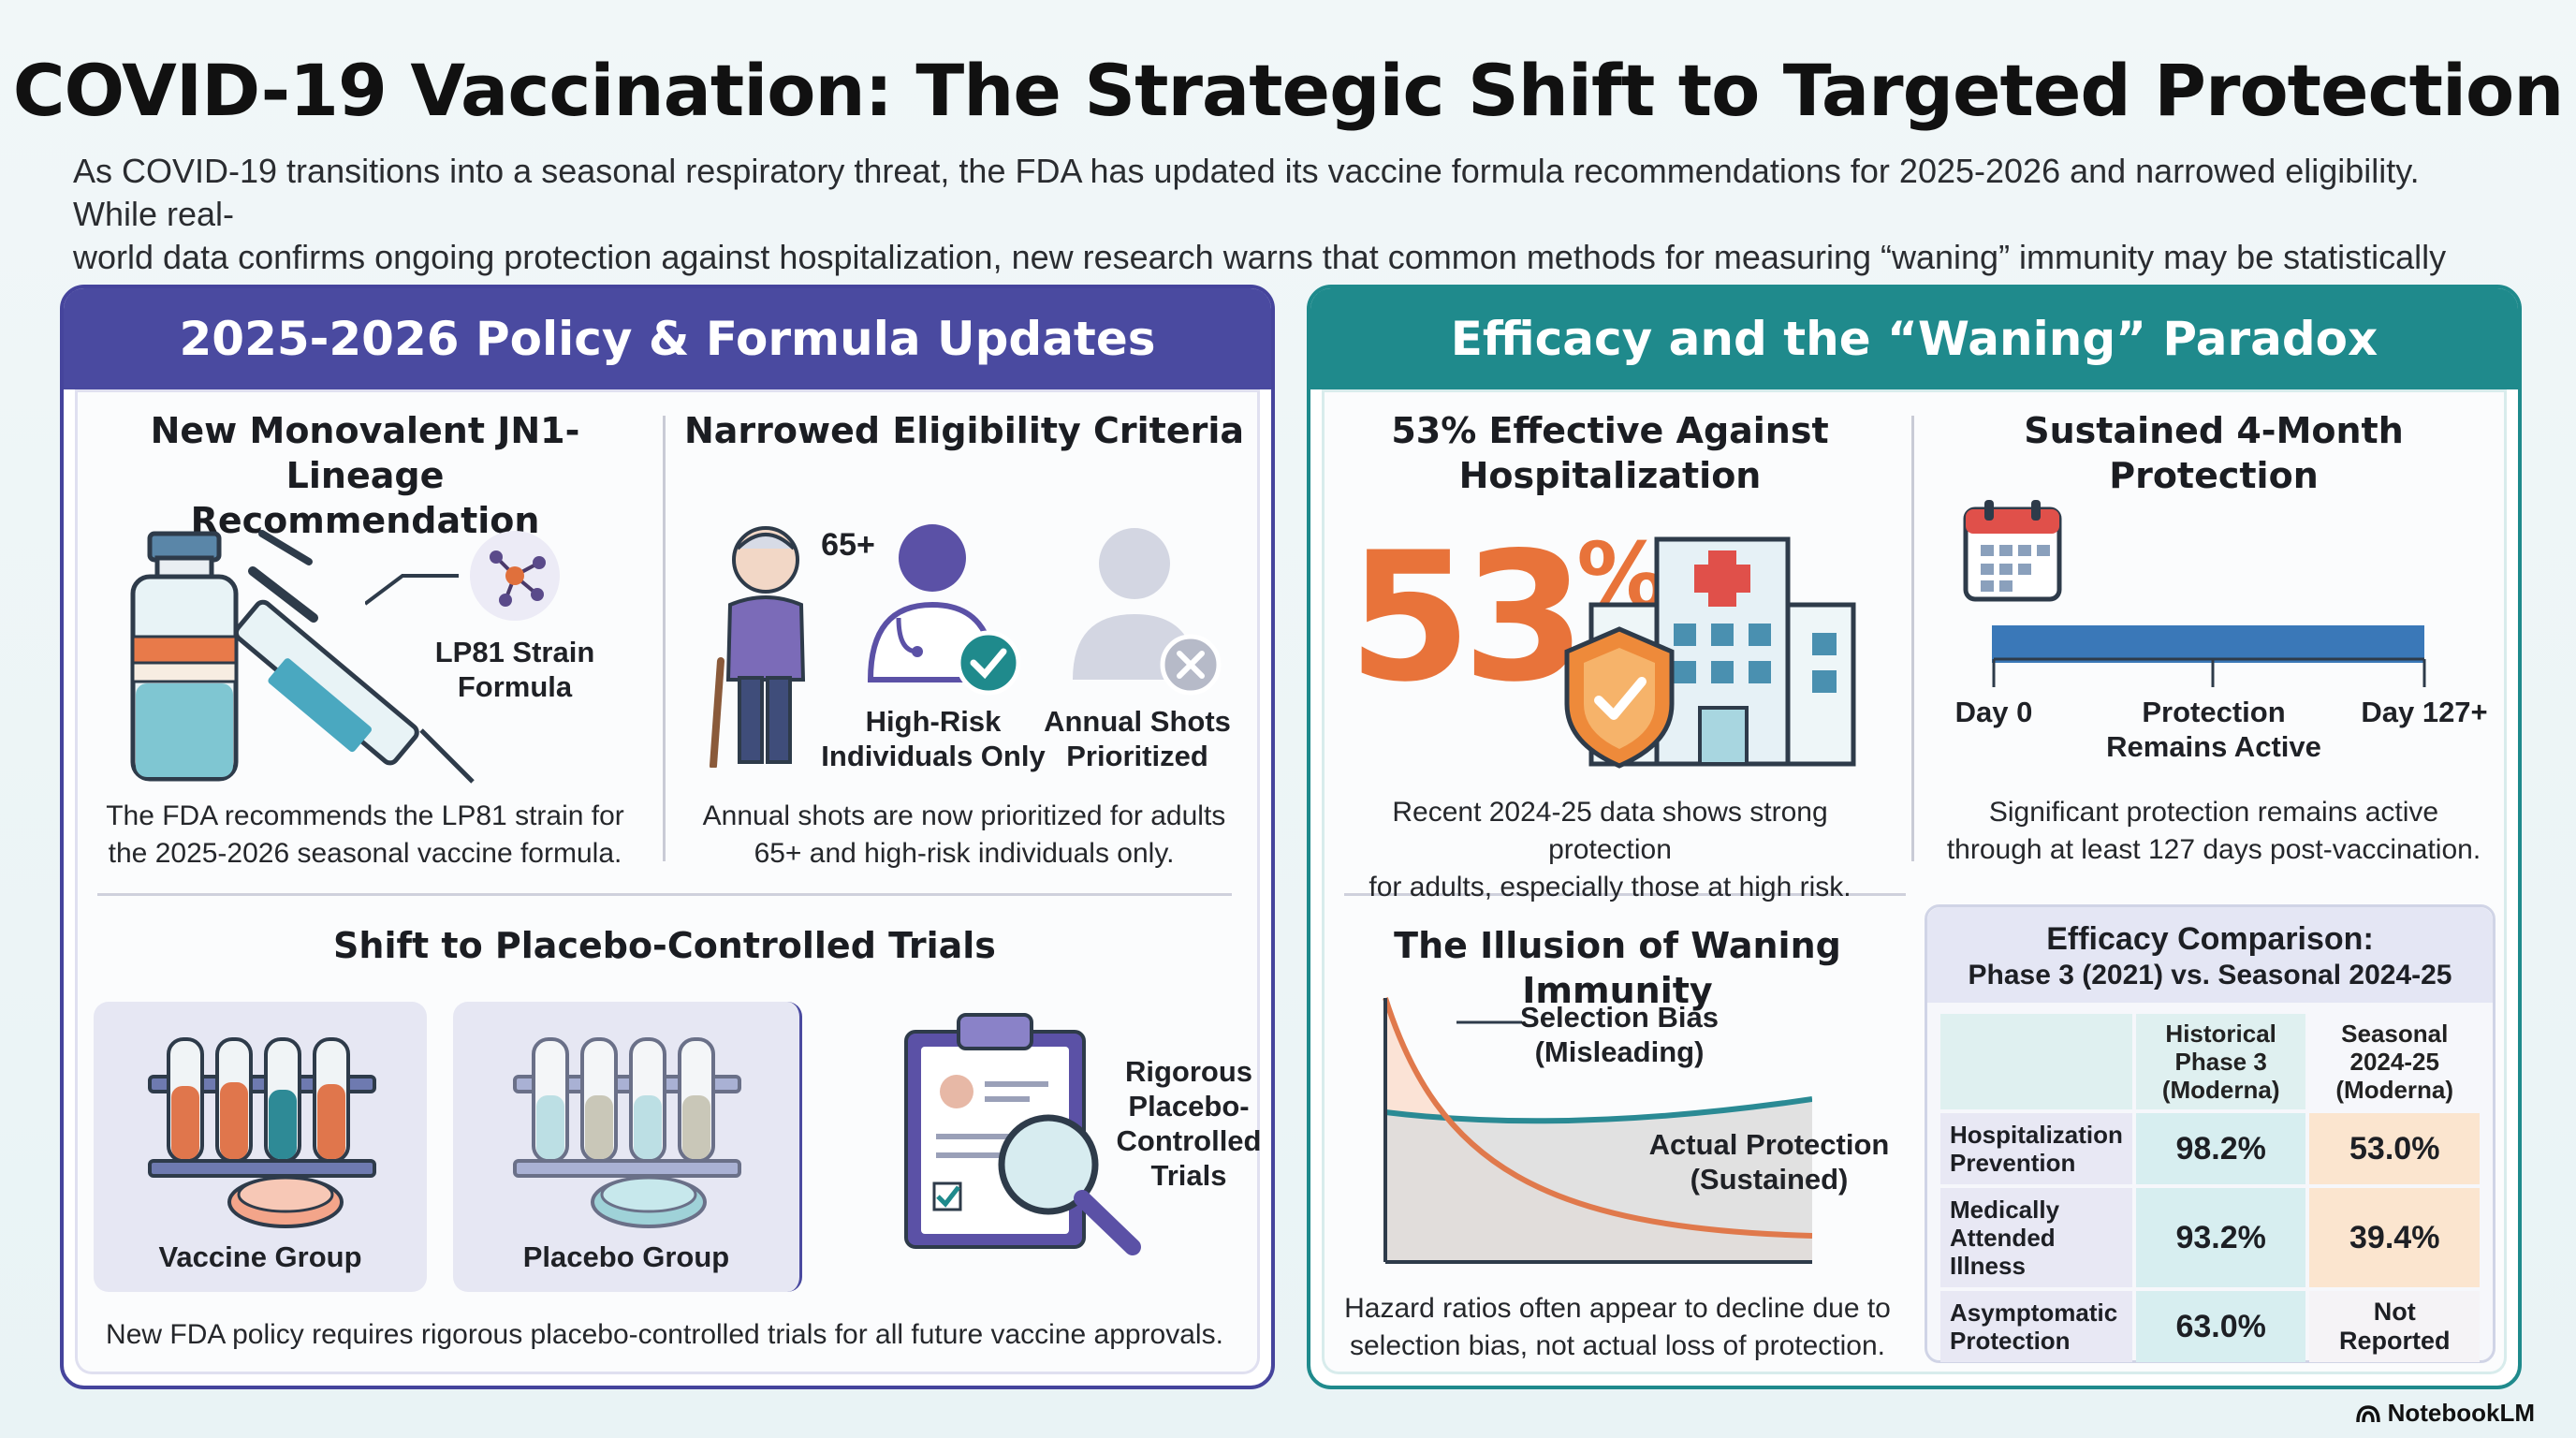 This screenshot has width=2576, height=1438. I want to click on efficacy-panel-header: Efficacy and the “Waning” Paradox, so click(1914, 338).